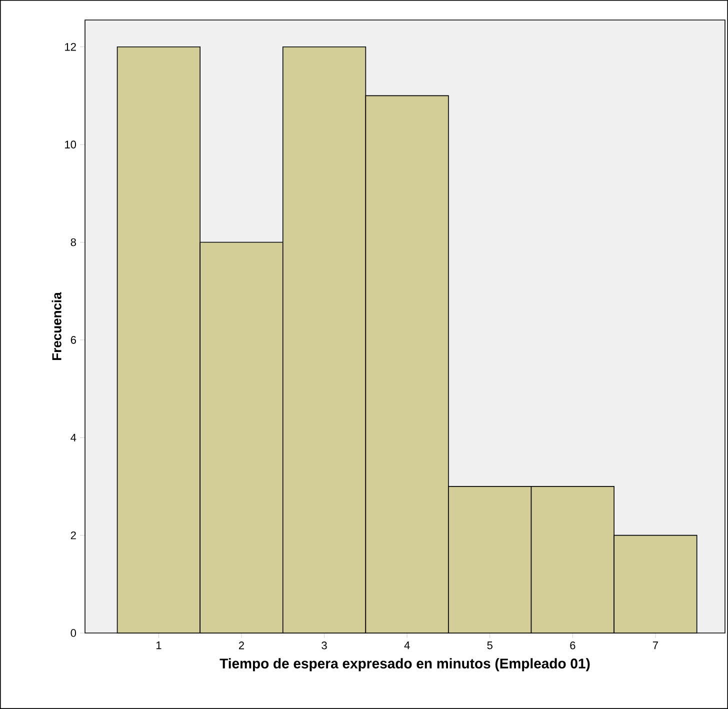 The height and width of the screenshot is (709, 728). What do you see at coordinates (573, 646) in the screenshot?
I see `x-tick-label: 6` at bounding box center [573, 646].